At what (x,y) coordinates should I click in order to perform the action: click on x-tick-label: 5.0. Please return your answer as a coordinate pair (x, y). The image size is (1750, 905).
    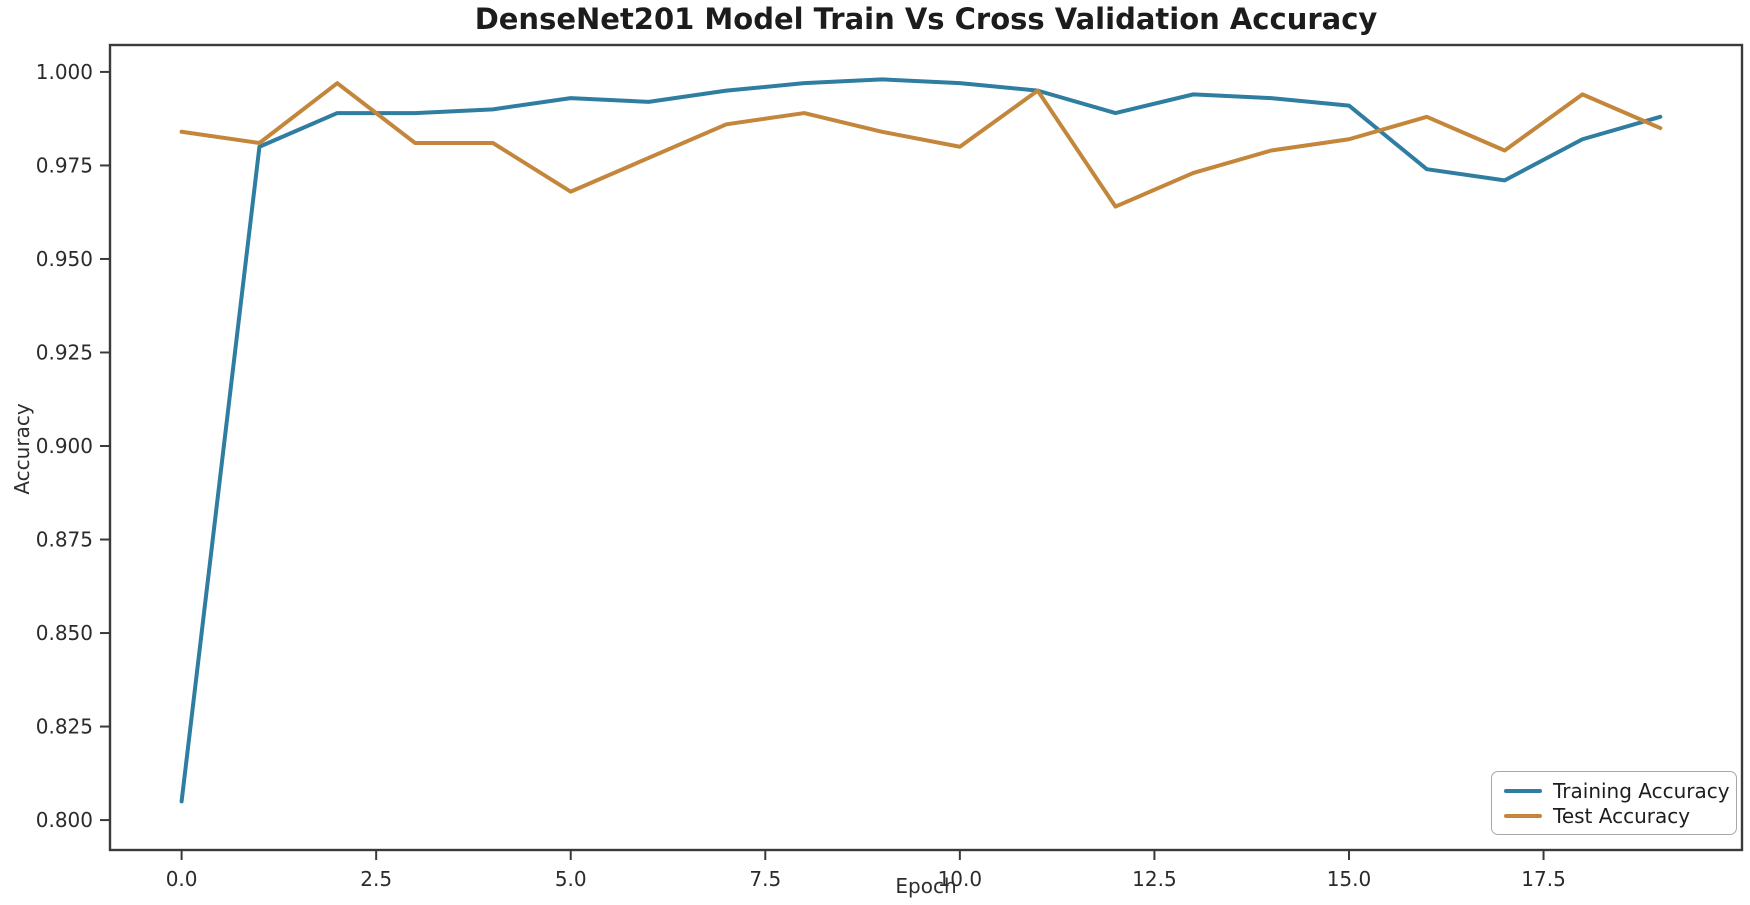
    Looking at the image, I should click on (571, 879).